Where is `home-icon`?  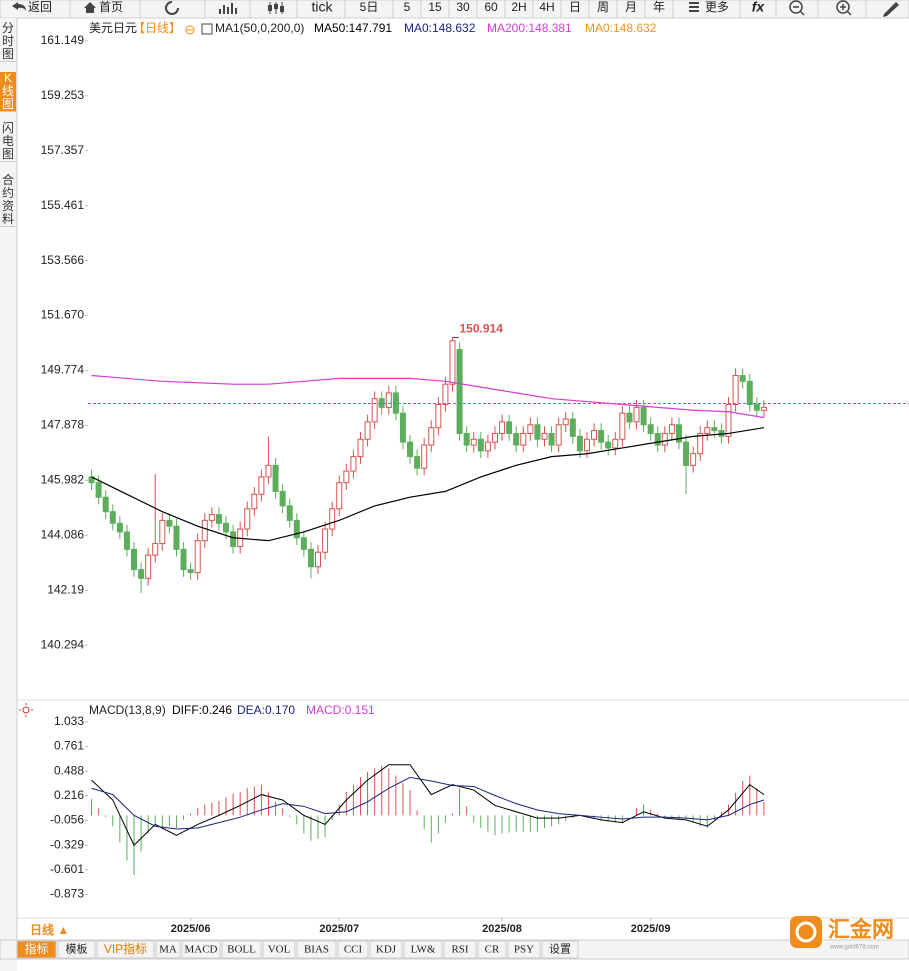
home-icon is located at coordinates (90, 7).